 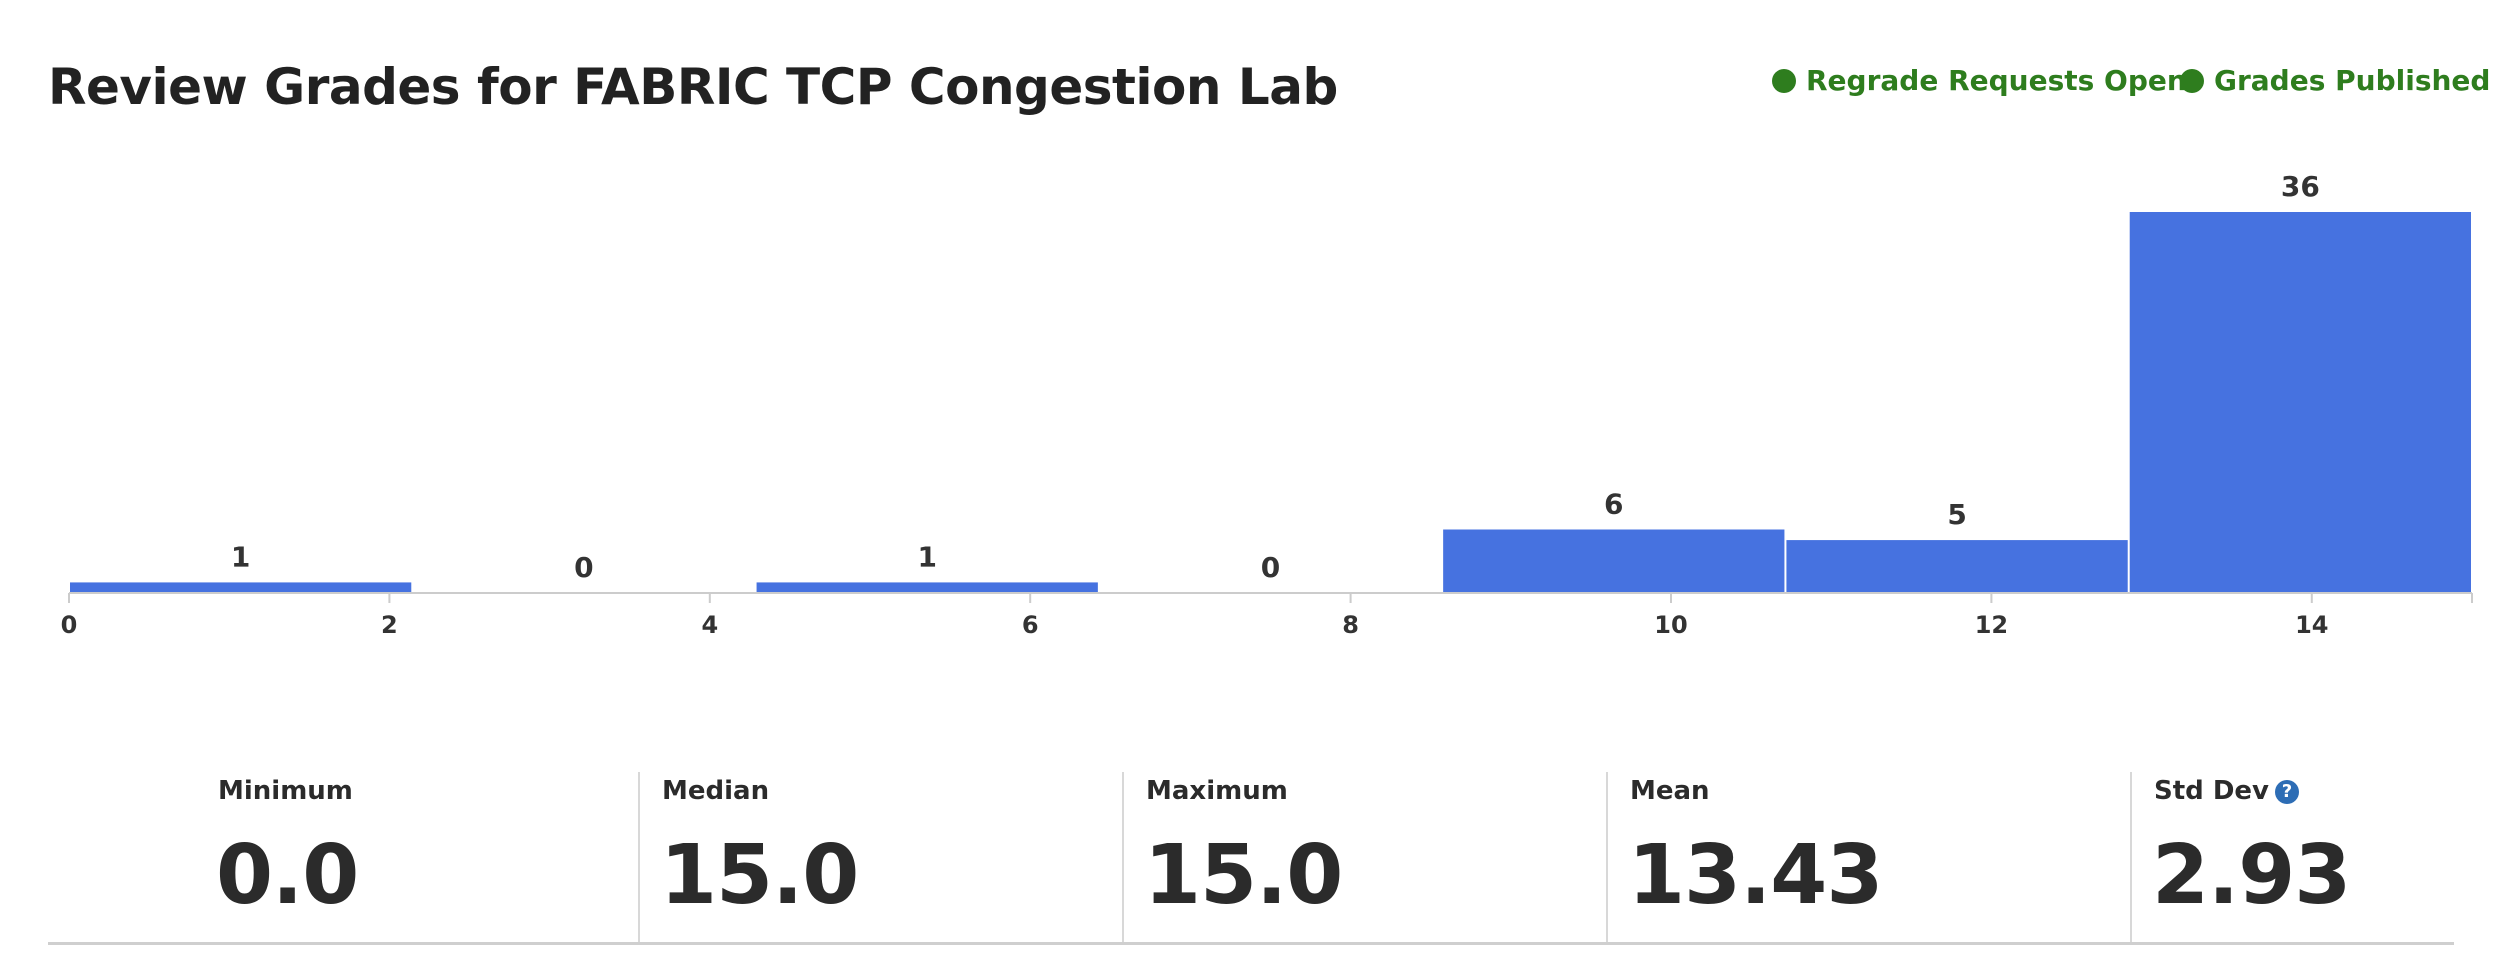 I want to click on bar-count-label: 36, so click(x=2300, y=186).